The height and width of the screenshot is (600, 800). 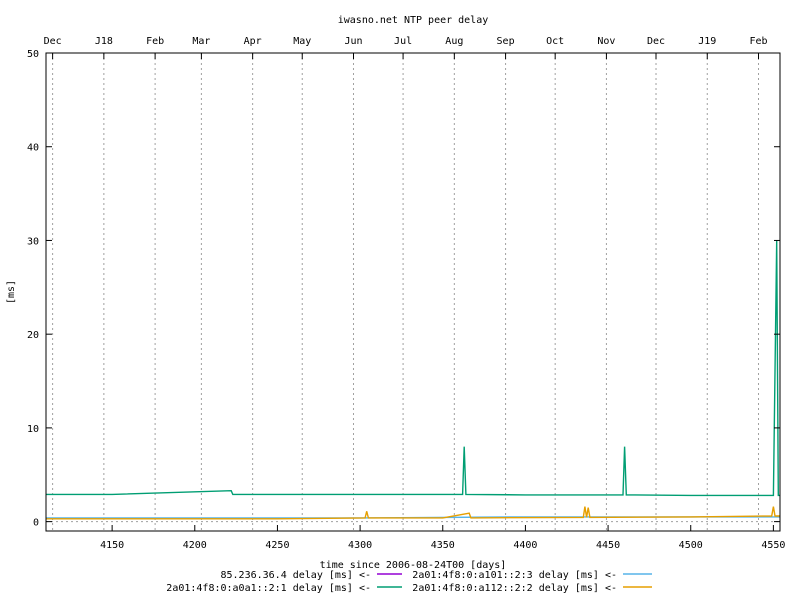 I want to click on top-month-label: Sep, so click(x=506, y=41).